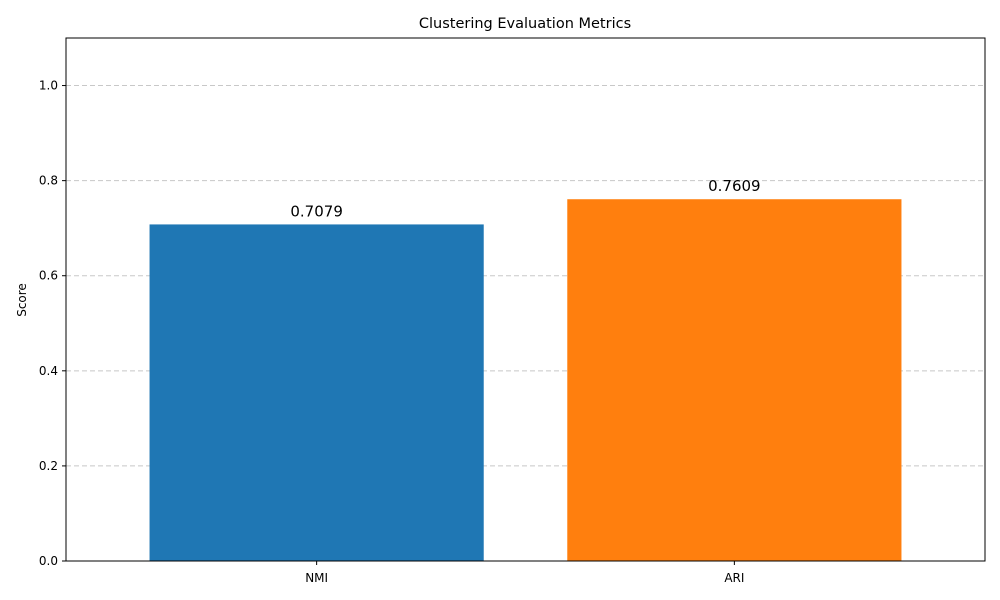  I want to click on x-tick-label: NMI, so click(316, 578).